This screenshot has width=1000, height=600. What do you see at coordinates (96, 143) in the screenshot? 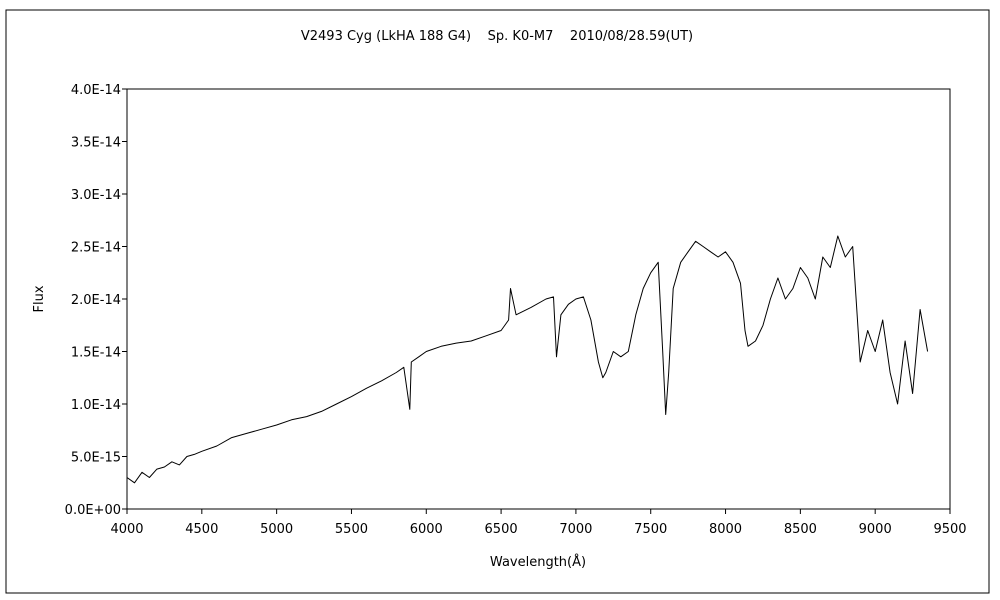
I see `y-tick-label: 3.5E-14` at bounding box center [96, 143].